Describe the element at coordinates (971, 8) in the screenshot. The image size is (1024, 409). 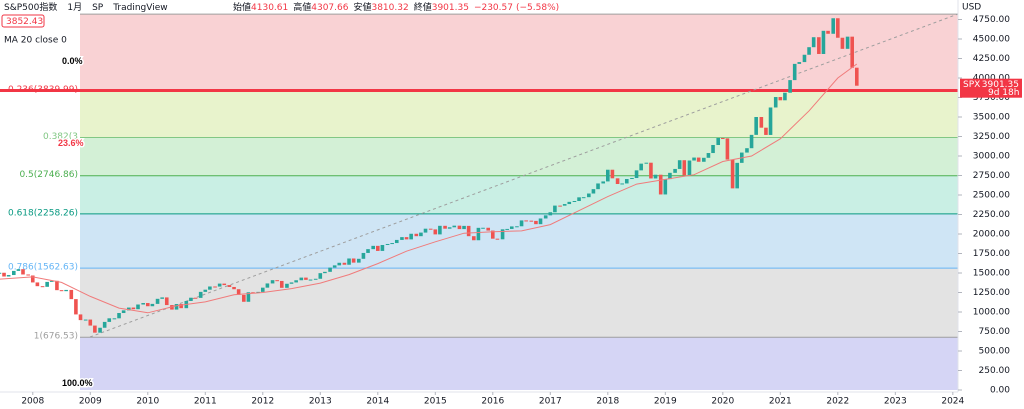
I see `currency: USD` at that location.